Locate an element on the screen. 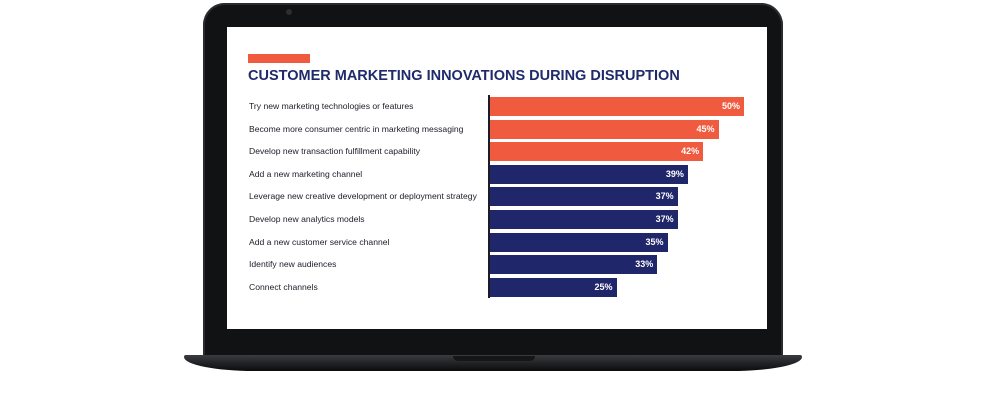 Image resolution: width=1000 pixels, height=402 pixels. data-label: 42% is located at coordinates (690, 151).